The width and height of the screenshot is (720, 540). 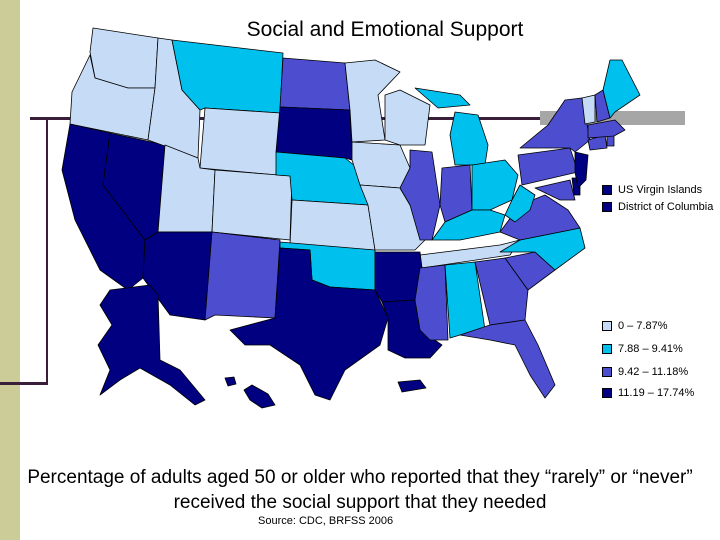 I want to click on legend-label: 9.42 – 11.18%, so click(x=653, y=372).